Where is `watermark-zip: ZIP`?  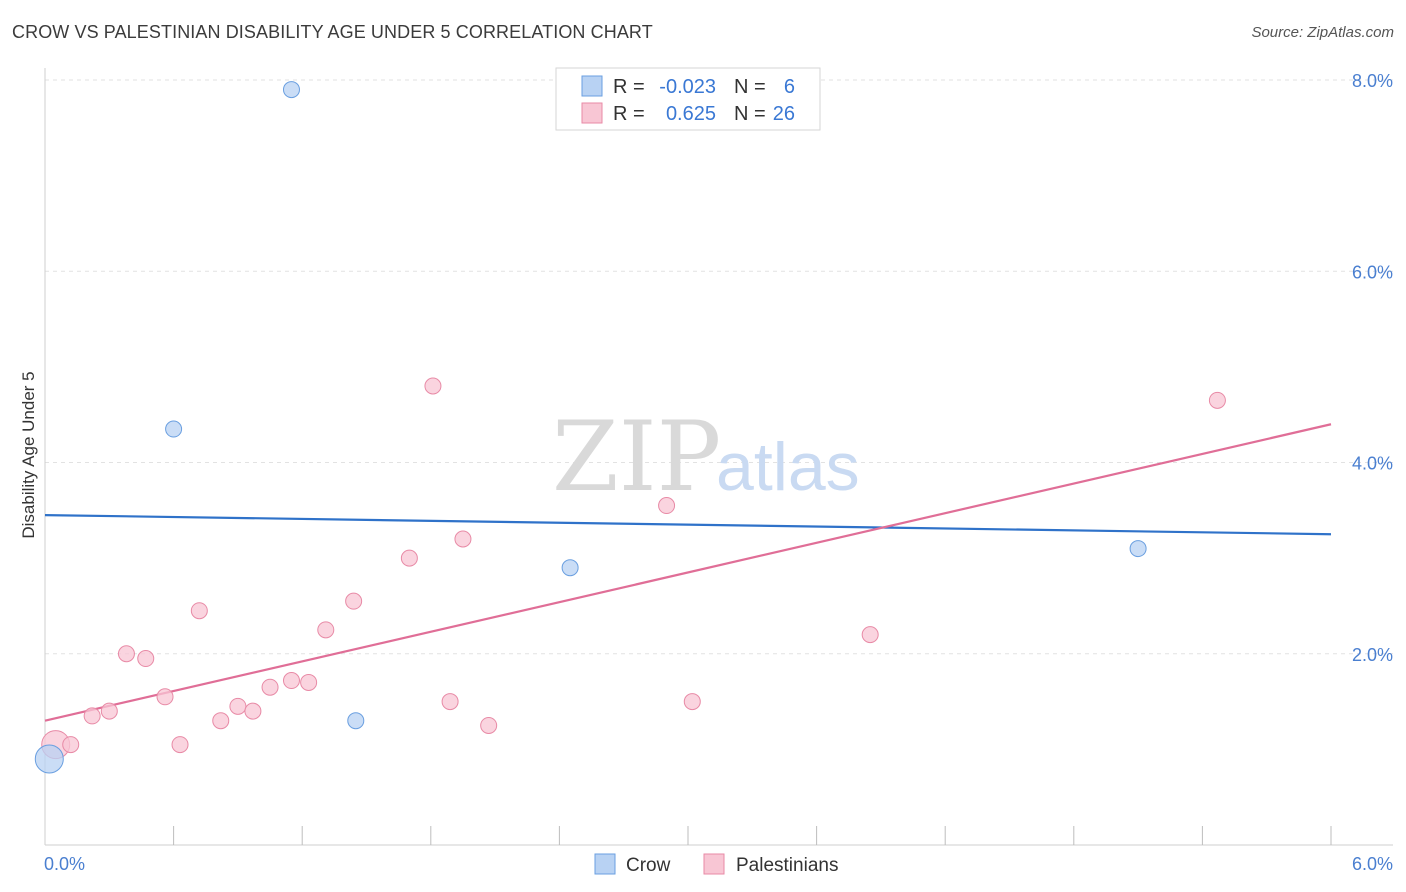 watermark-zip: ZIP is located at coordinates (636, 457).